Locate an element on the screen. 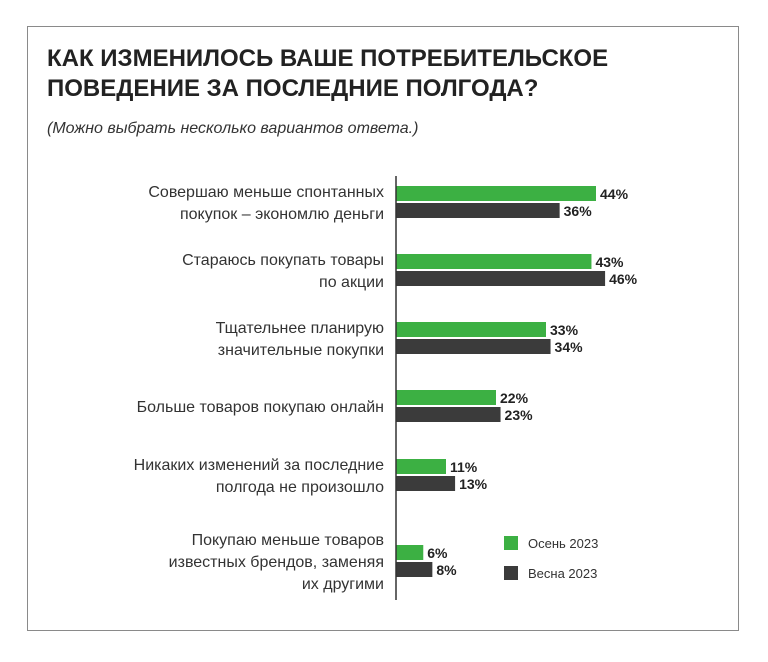 This screenshot has width=768, height=662. value-label: 33% is located at coordinates (564, 330).